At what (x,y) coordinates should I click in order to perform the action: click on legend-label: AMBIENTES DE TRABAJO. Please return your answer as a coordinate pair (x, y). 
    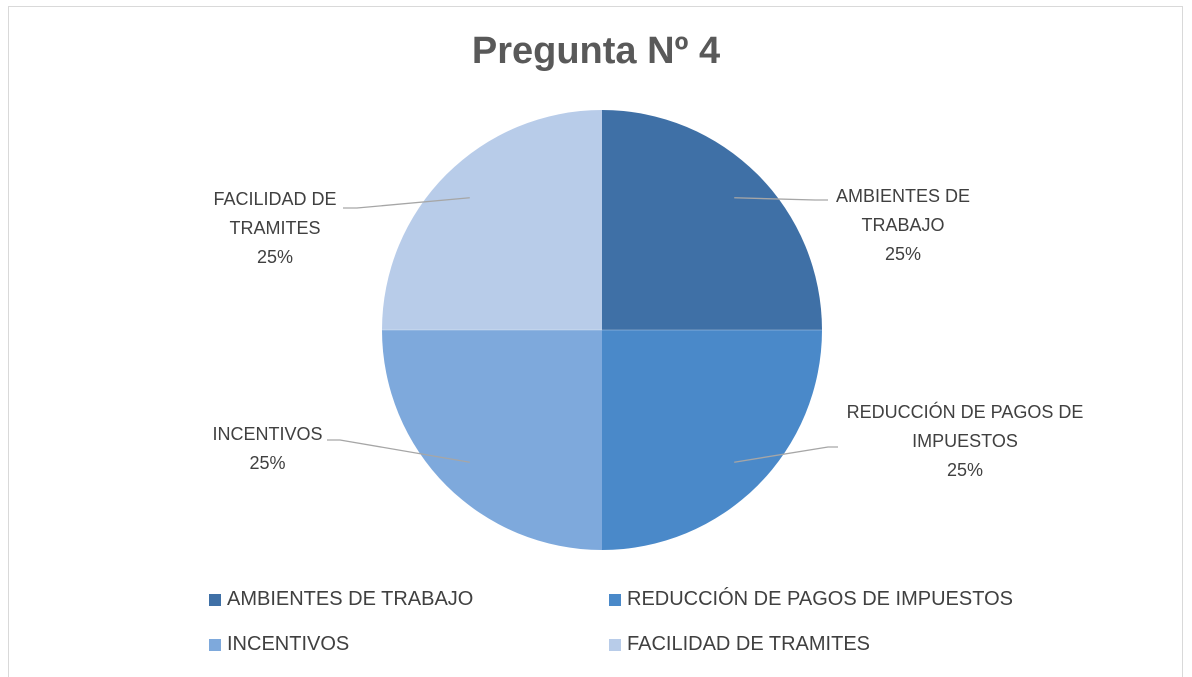
    Looking at the image, I should click on (350, 599).